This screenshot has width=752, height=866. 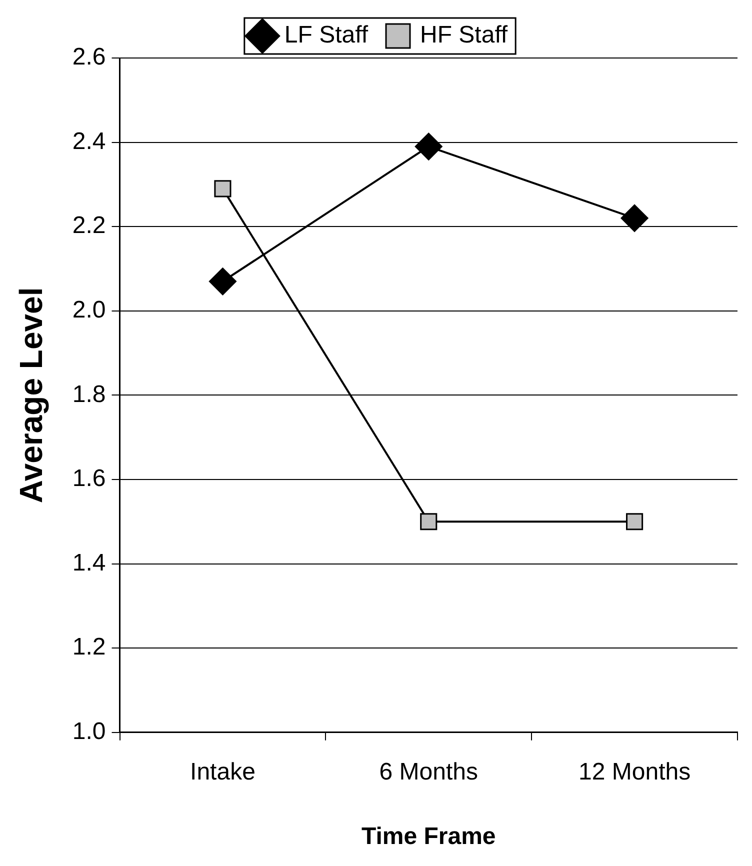 What do you see at coordinates (89, 226) in the screenshot?
I see `y-tick-label: 2.2` at bounding box center [89, 226].